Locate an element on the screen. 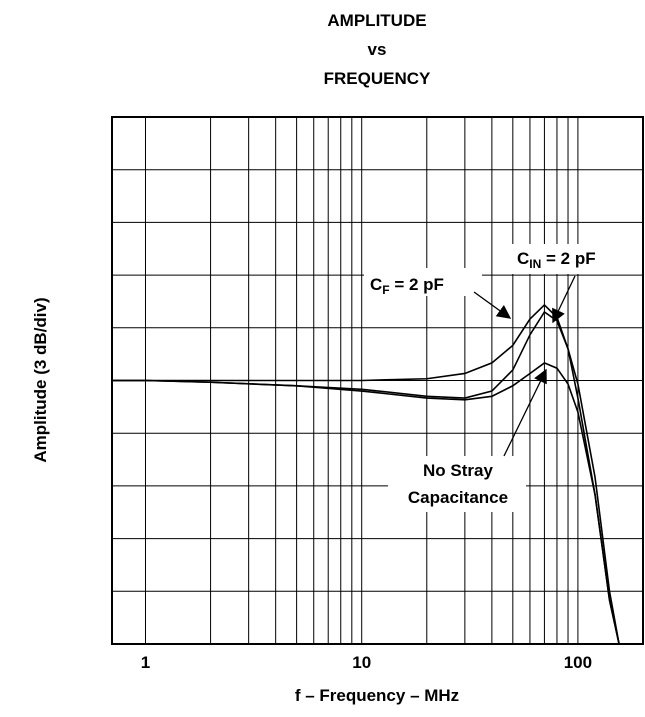  annotation: No Stray is located at coordinates (458, 470).